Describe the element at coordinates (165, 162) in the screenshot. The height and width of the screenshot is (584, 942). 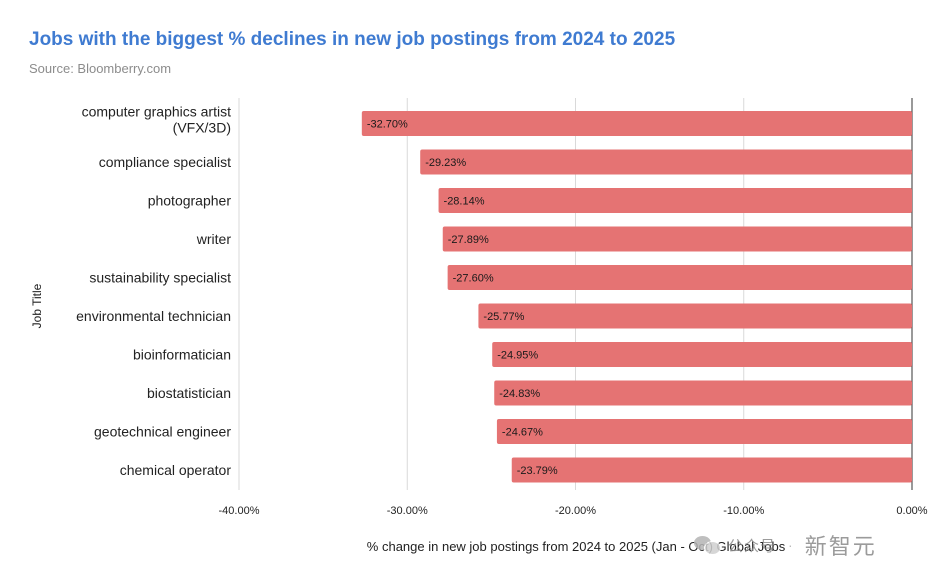
I see `category-label: compliance specialist` at that location.